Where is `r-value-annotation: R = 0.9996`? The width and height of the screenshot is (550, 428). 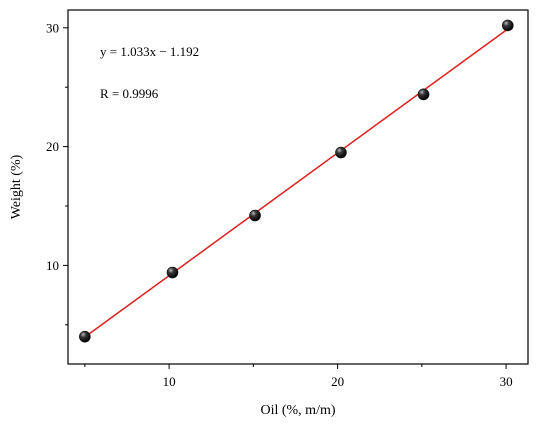
r-value-annotation: R = 0.9996 is located at coordinates (129, 93).